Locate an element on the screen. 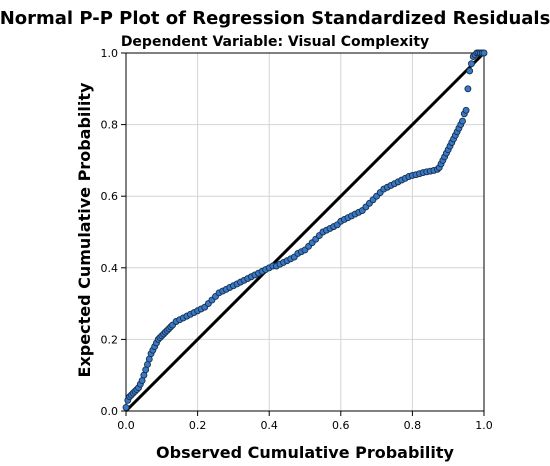 This screenshot has height=466, width=550. y-axis-ticks: 0.0 0.2 0.4 0.6 0.8 1.0 is located at coordinates (113, 232).